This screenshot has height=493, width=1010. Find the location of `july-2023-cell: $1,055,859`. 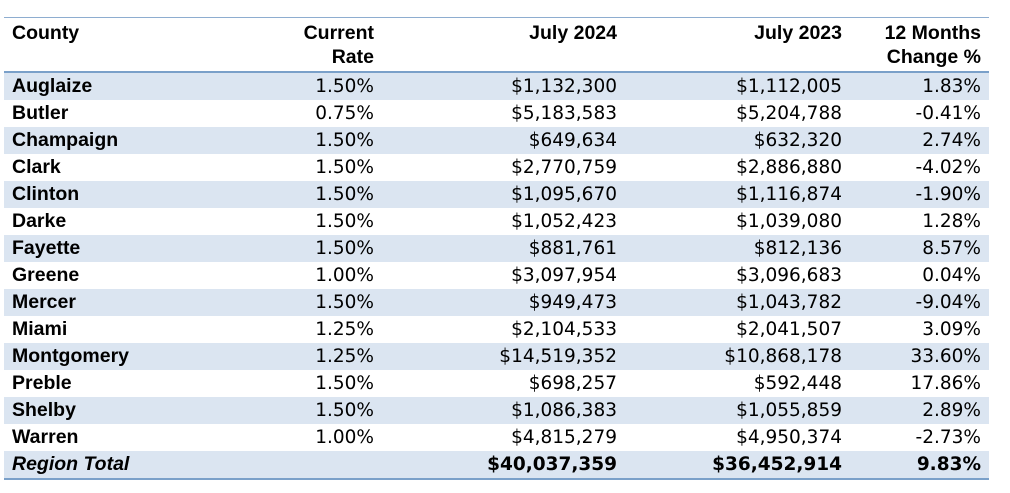

july-2023-cell: $1,055,859 is located at coordinates (737, 410).